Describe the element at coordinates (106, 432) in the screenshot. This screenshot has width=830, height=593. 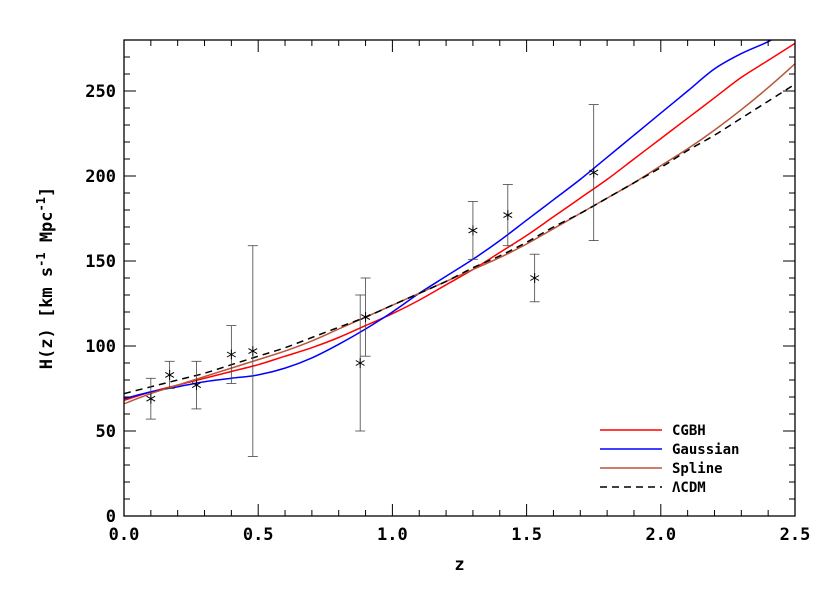
I see `y-tick-label: 50` at that location.